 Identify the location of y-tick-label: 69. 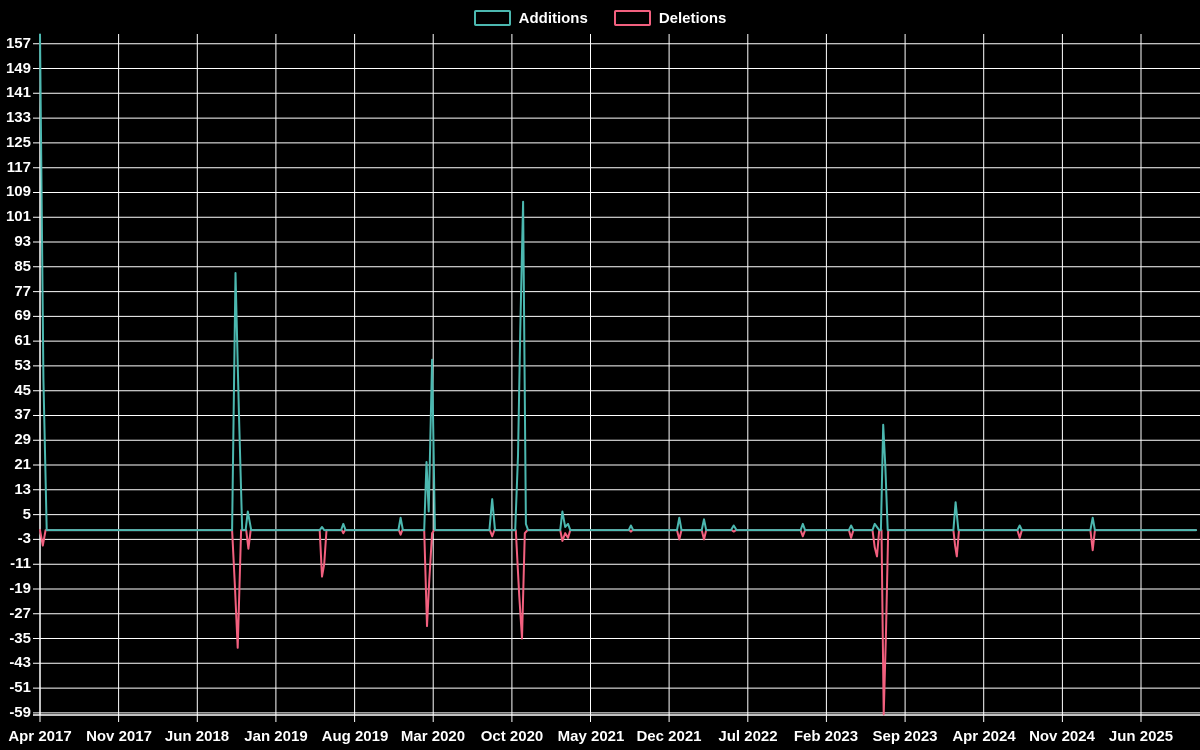
(22, 315).